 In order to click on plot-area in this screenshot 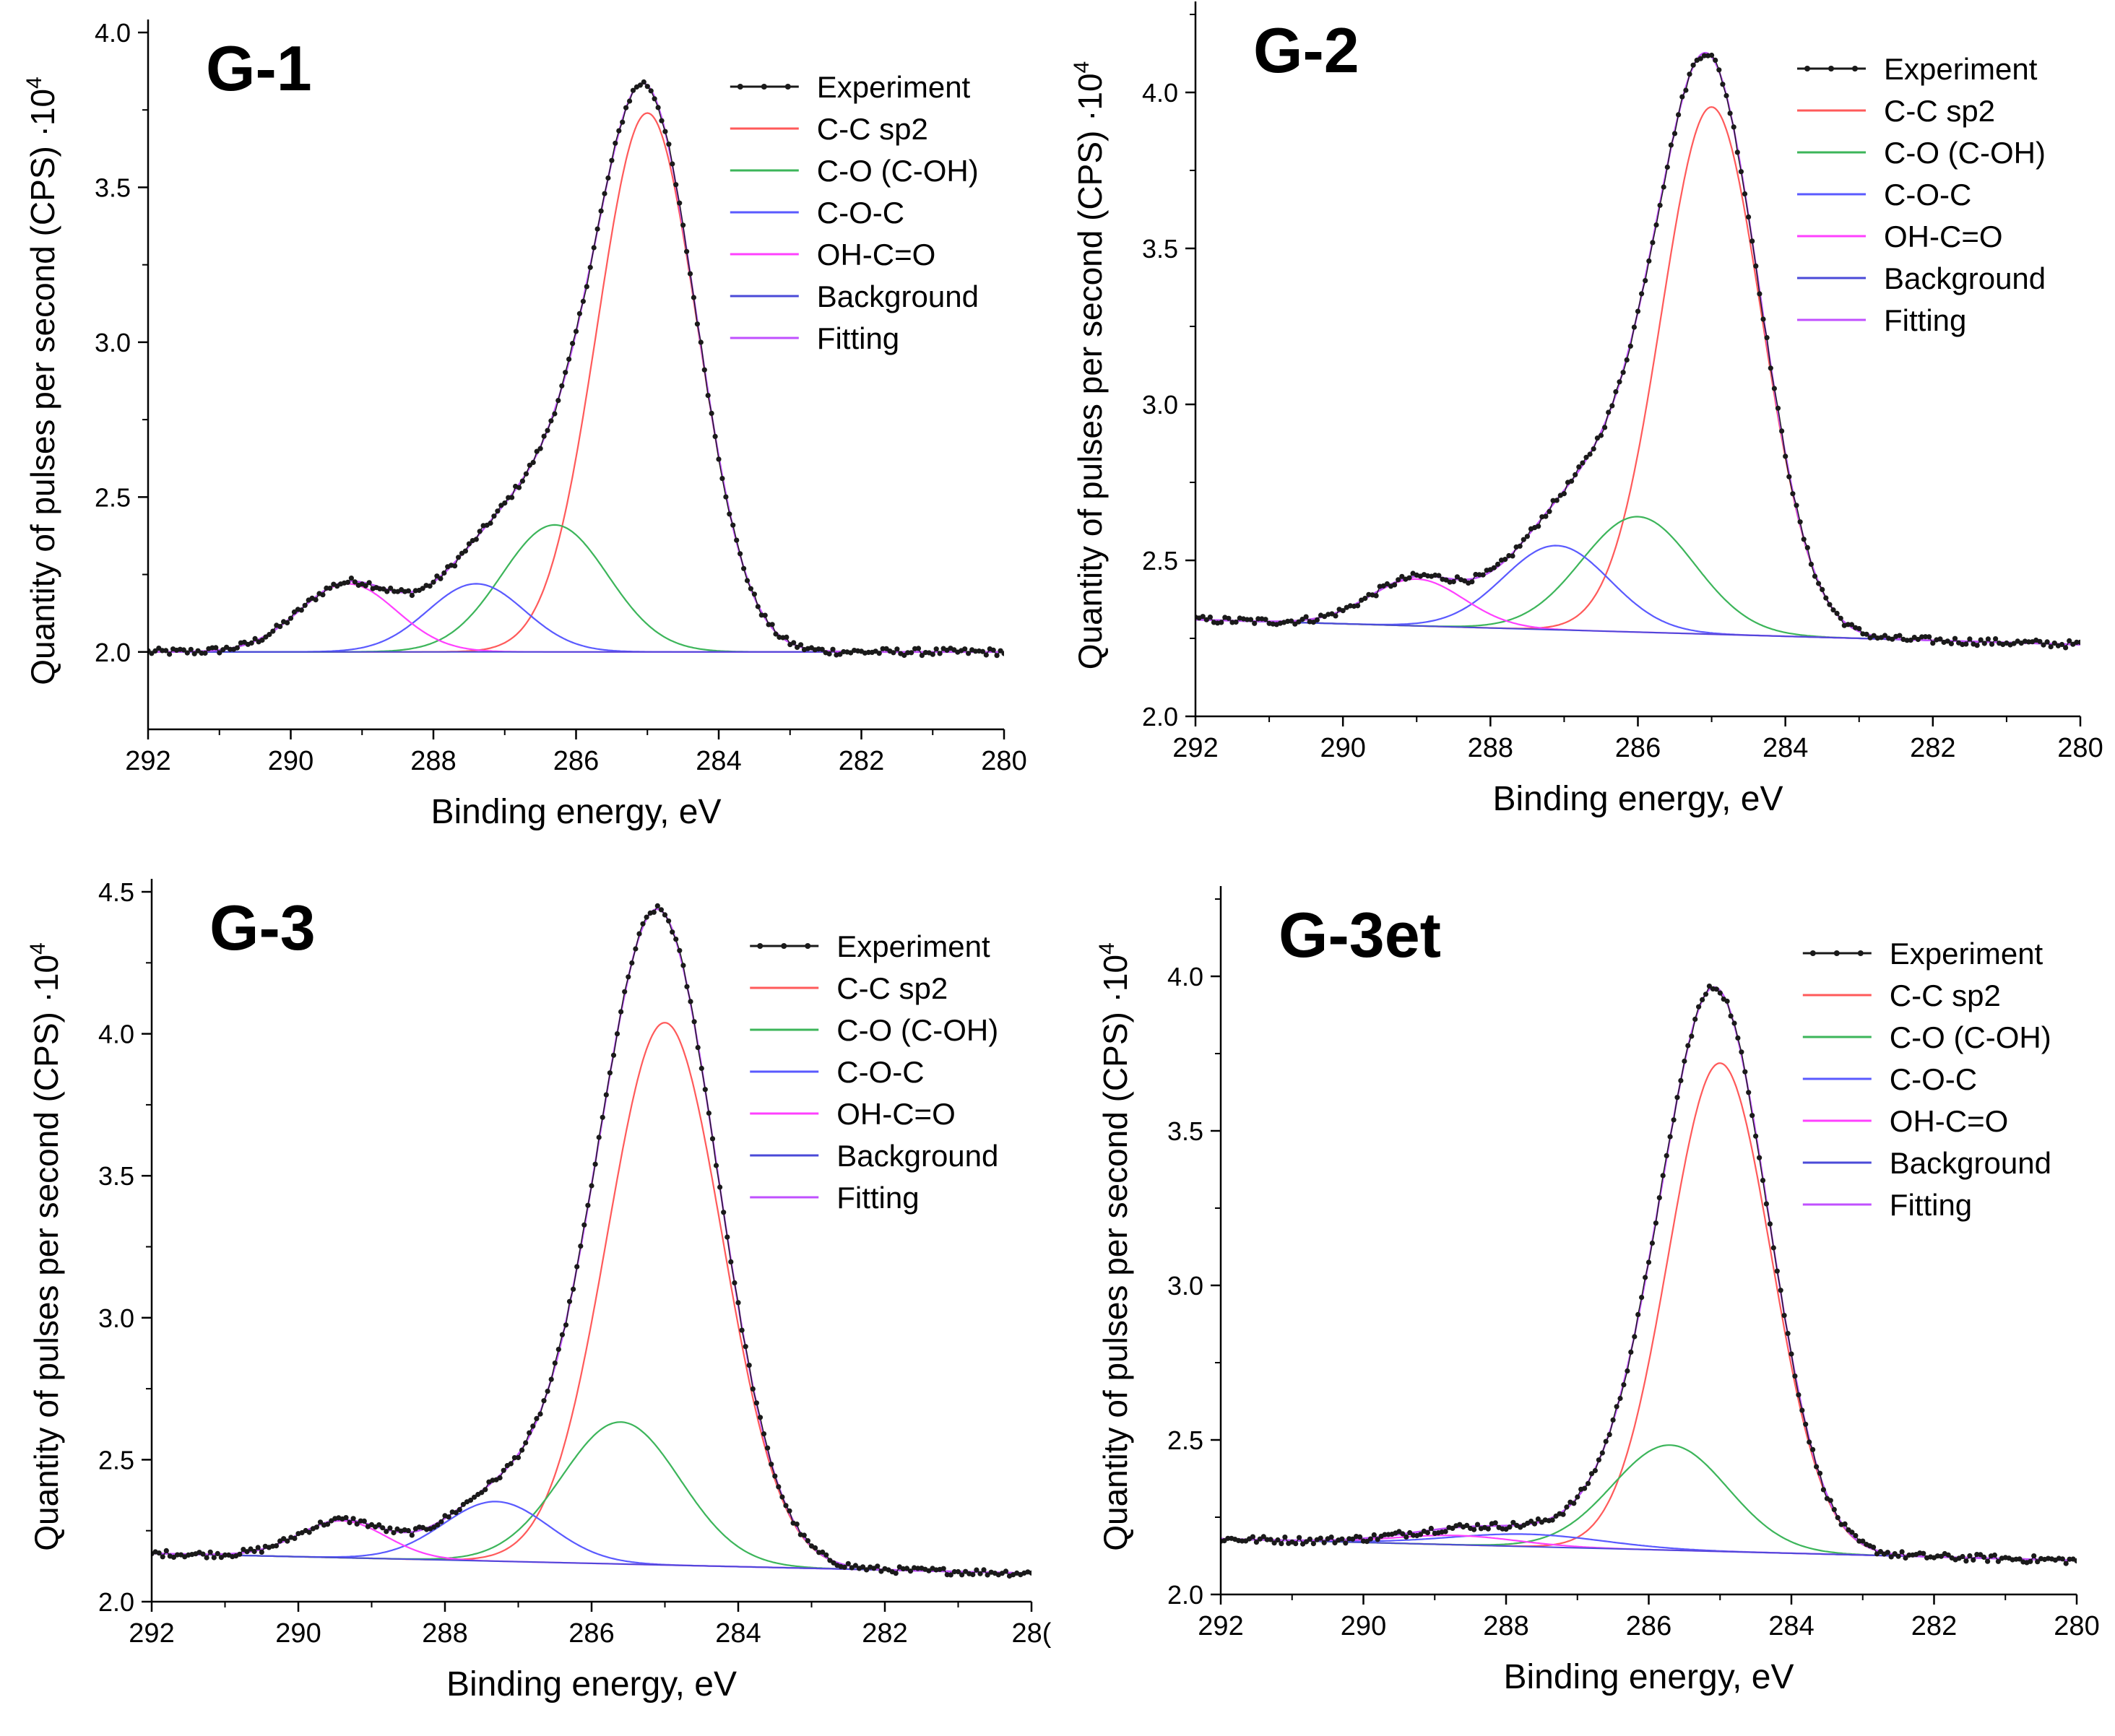, I will do `click(1637, 351)`.